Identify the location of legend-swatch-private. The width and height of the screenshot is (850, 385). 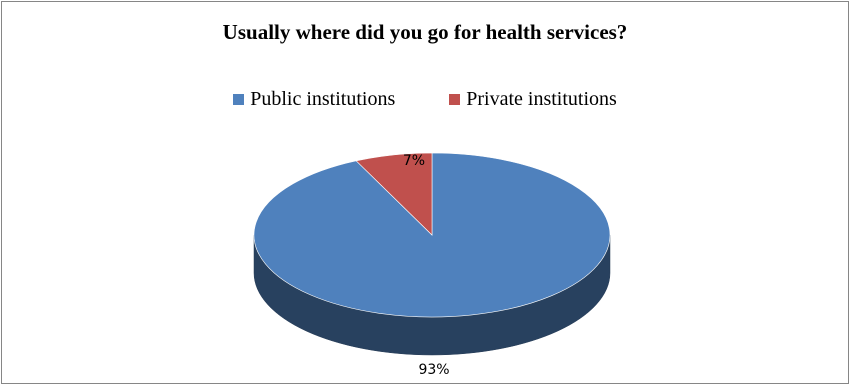
(455, 99).